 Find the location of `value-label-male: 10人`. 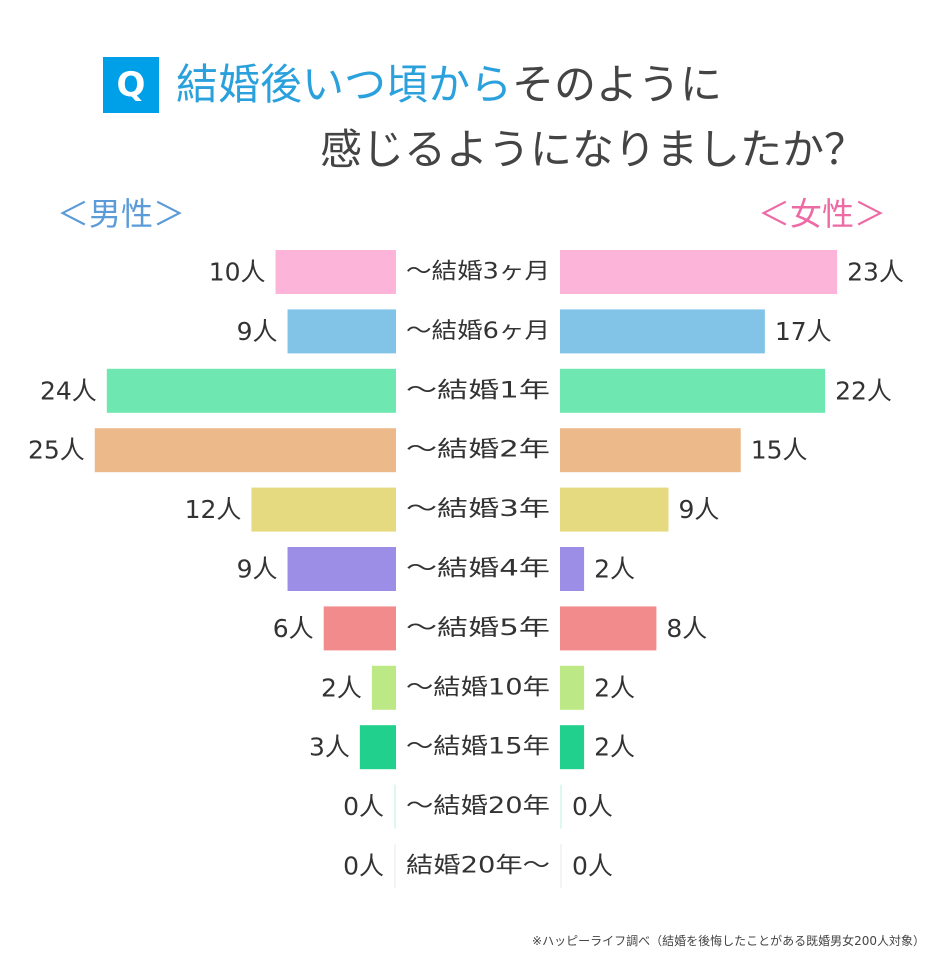

value-label-male: 10人 is located at coordinates (237, 272).